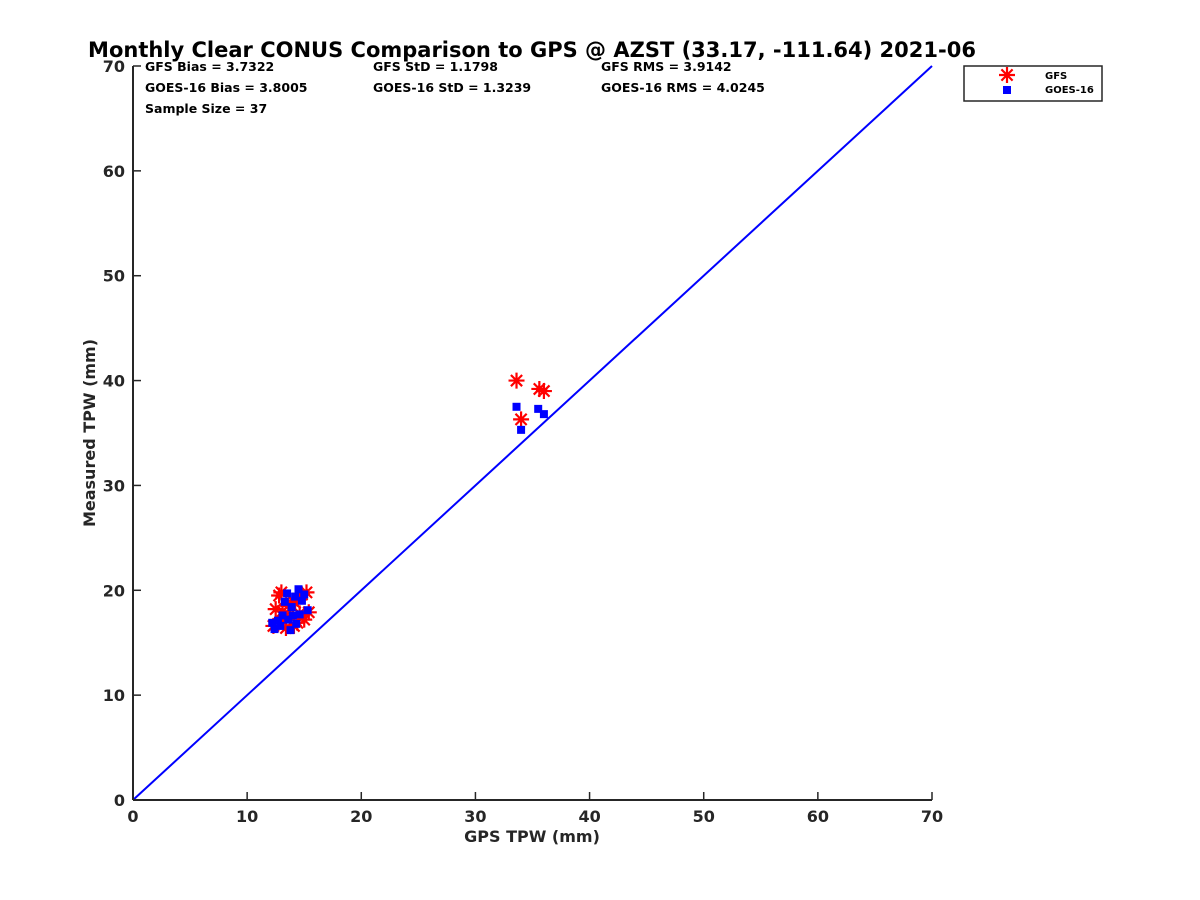  I want to click on stat-sample-size: Sample Size = 37, so click(206, 108).